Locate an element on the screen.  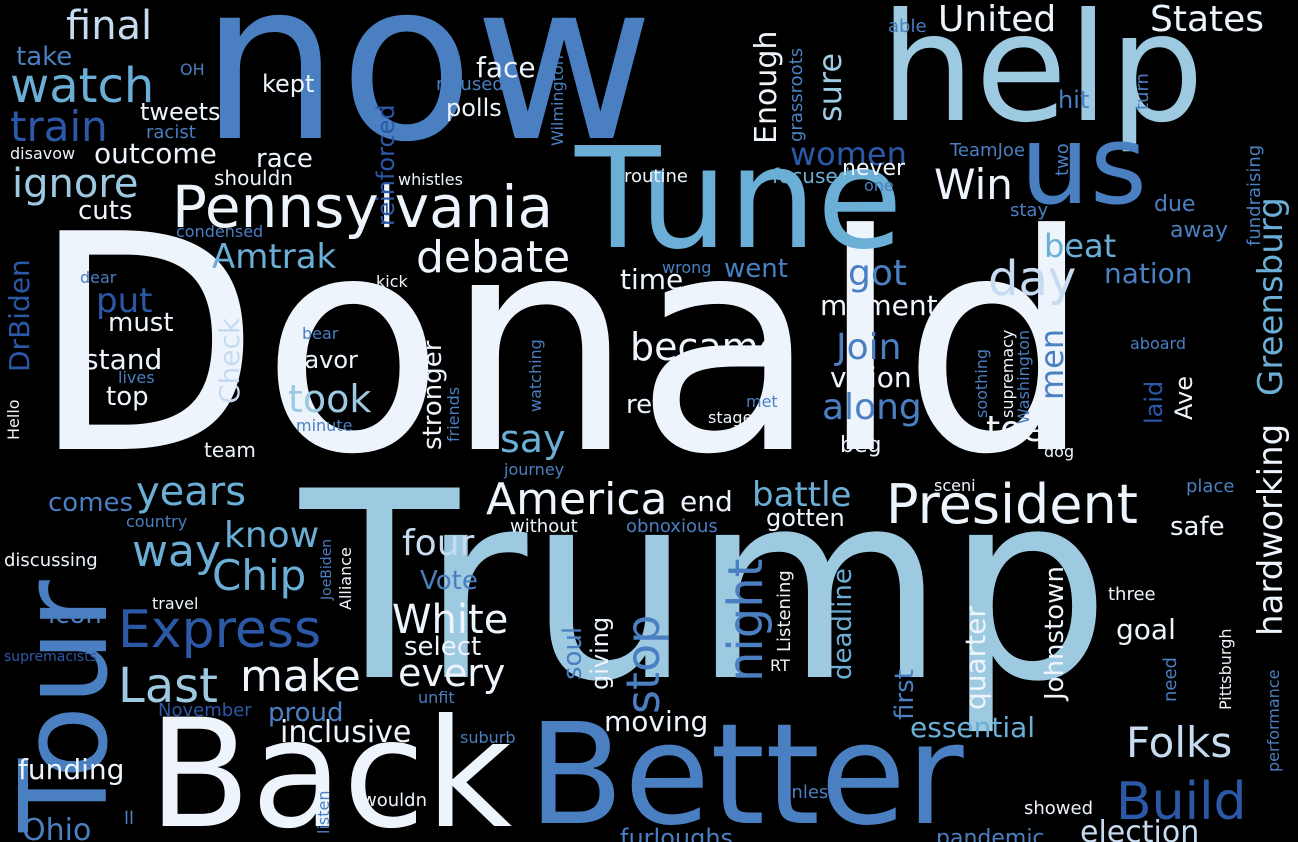
word-men: men is located at coordinates (1052, 364).